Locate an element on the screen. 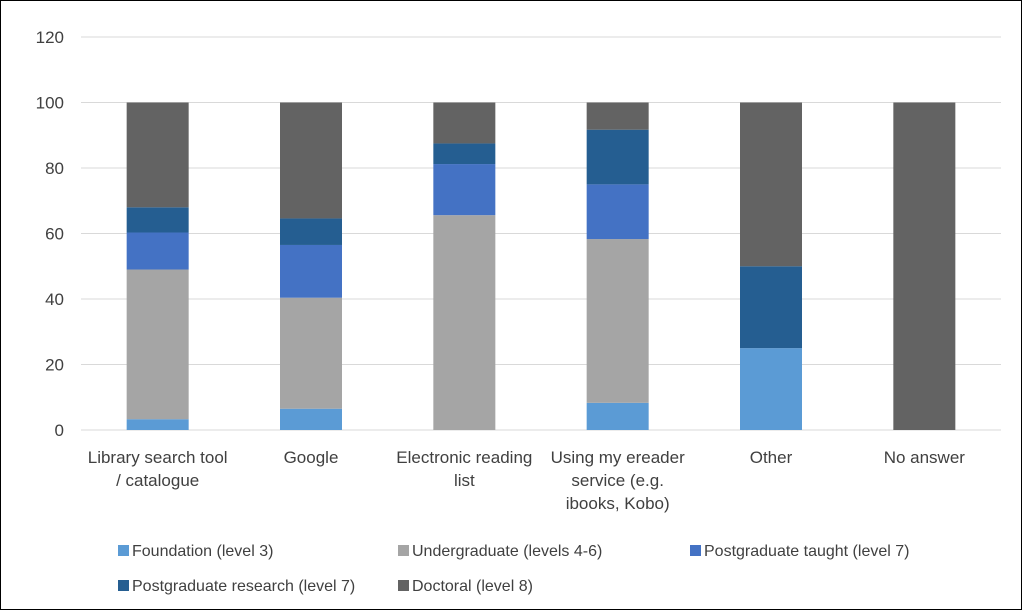  x-category-label: Library search tool is located at coordinates (158, 457).